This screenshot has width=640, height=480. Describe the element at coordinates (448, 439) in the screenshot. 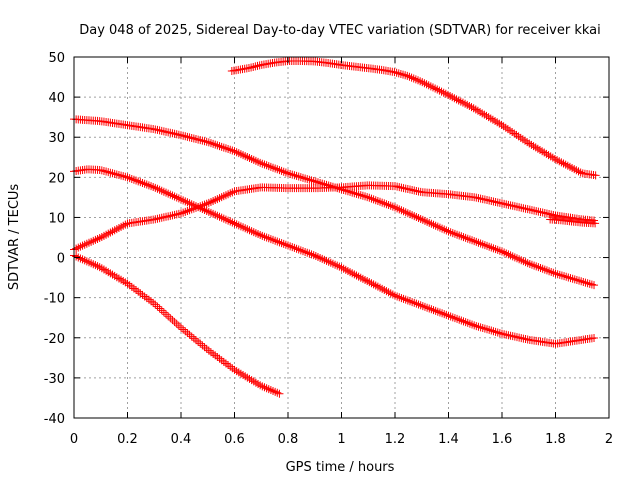

I see `x-tick-label: 1.4` at that location.